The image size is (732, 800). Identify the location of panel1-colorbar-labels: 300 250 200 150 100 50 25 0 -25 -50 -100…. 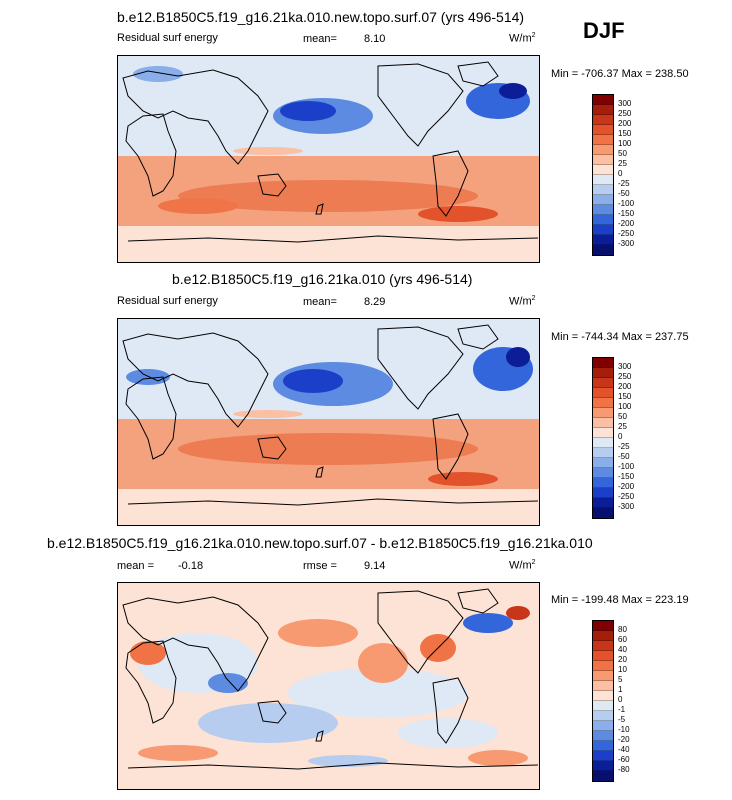
(626, 174).